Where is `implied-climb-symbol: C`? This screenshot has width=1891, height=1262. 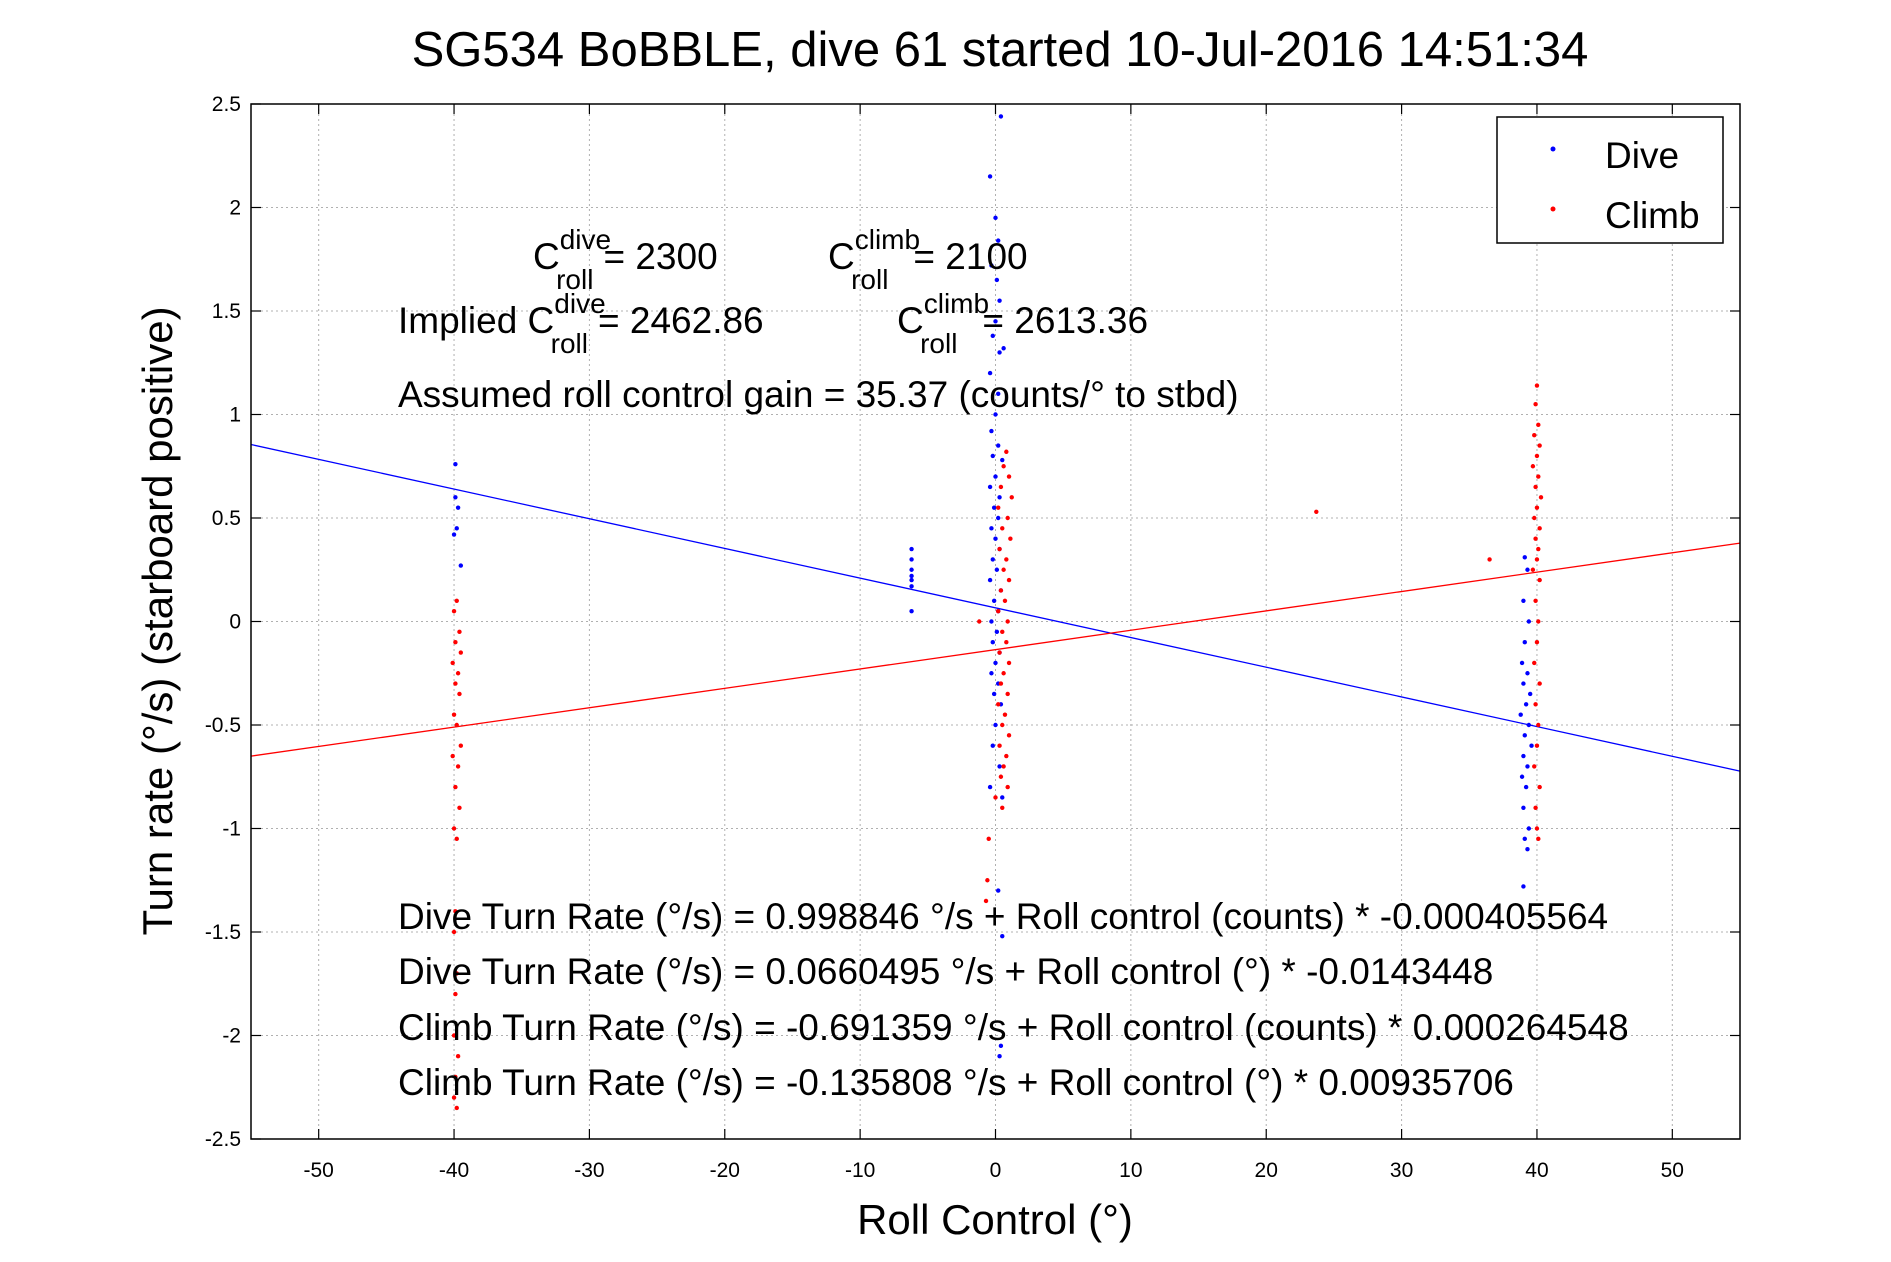 implied-climb-symbol: C is located at coordinates (910, 320).